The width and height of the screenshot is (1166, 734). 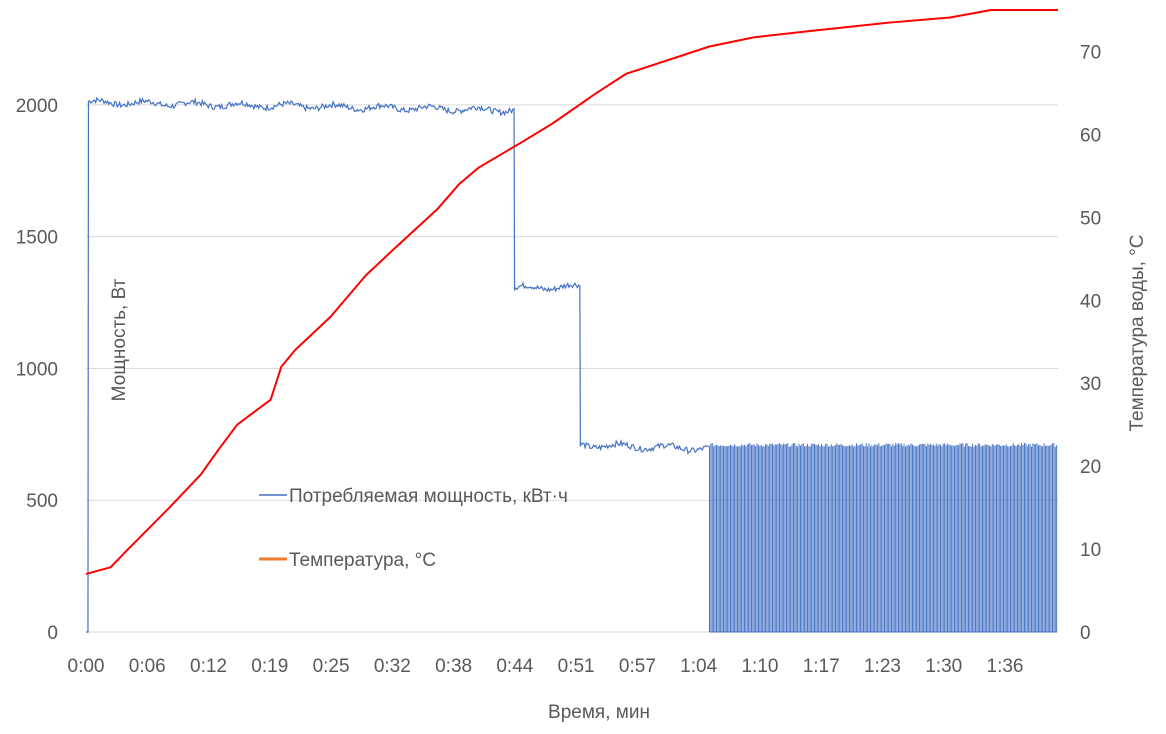 What do you see at coordinates (208, 666) in the screenshot?
I see `x-tick-label: 0:12` at bounding box center [208, 666].